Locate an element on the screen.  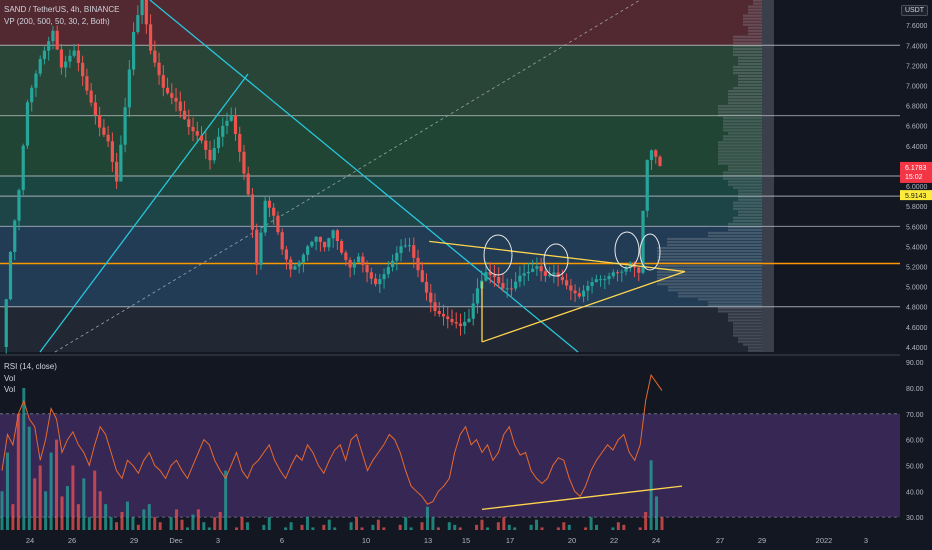
annotation-circle is located at coordinates (498, 255).